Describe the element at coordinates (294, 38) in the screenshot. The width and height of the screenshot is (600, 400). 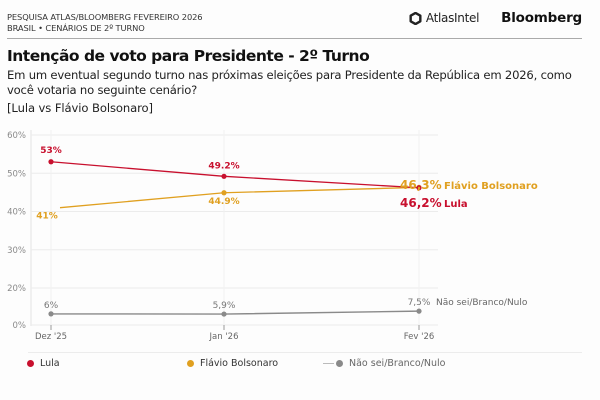
I see `header-divider` at that location.